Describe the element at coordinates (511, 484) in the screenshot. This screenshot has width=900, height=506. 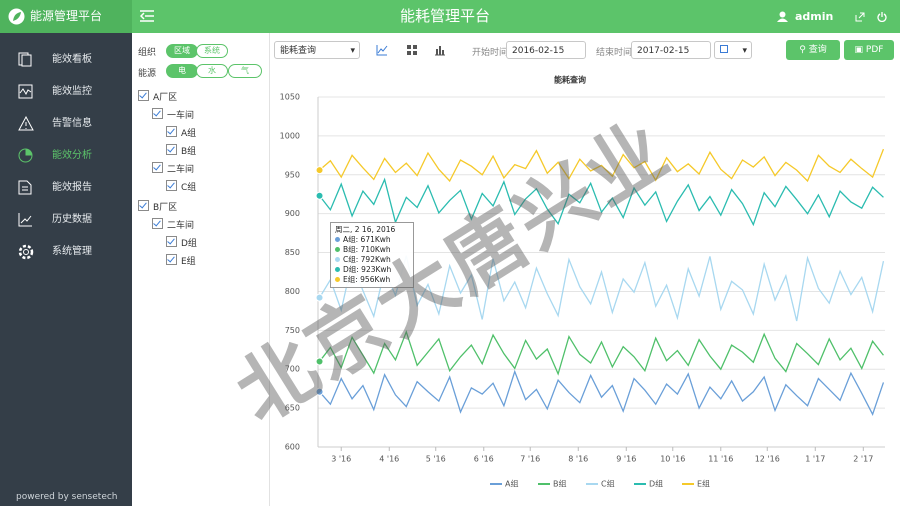
I see `legend-label: A组` at that location.